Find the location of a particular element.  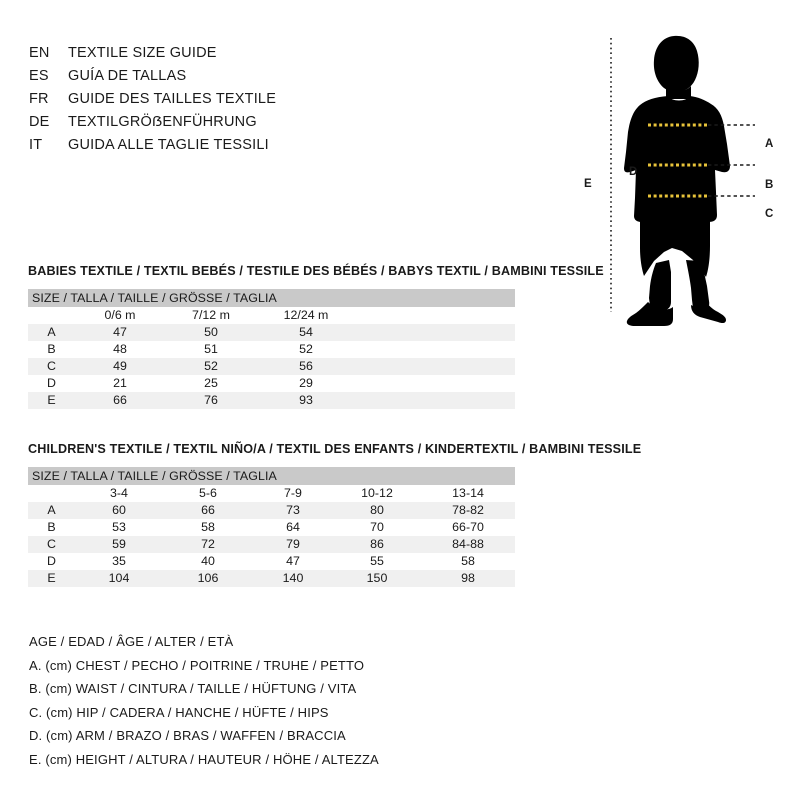

children-row-label: E is located at coordinates (51, 578).